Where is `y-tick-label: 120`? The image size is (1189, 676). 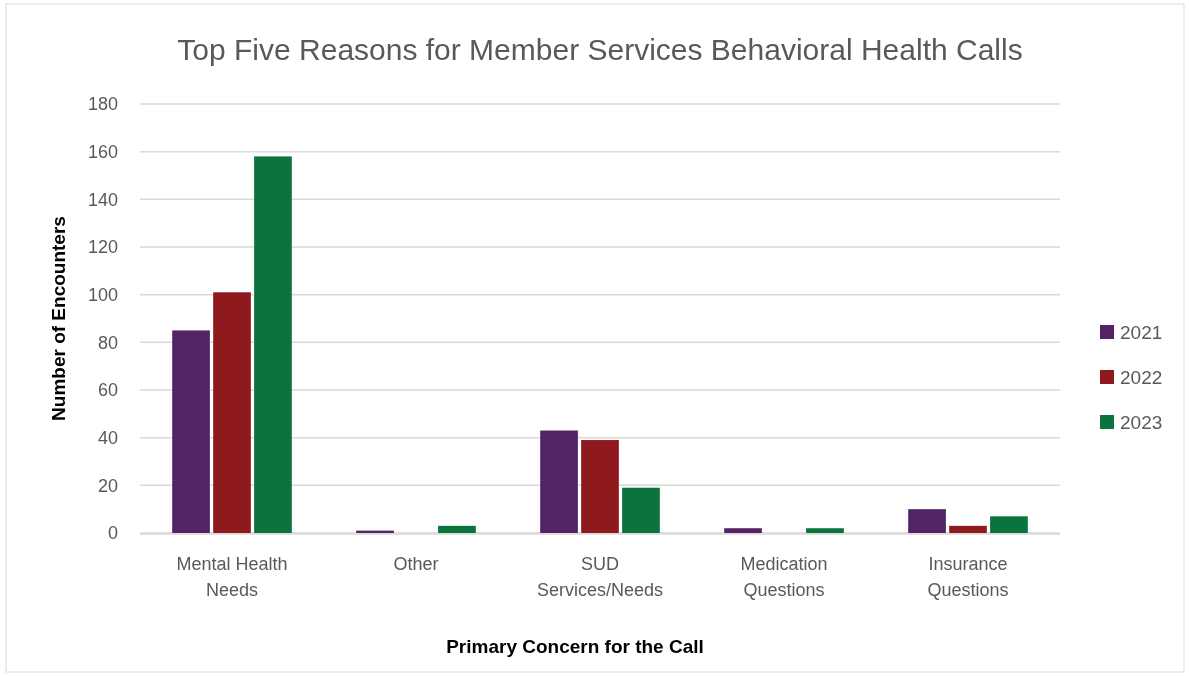
y-tick-label: 120 is located at coordinates (102, 247).